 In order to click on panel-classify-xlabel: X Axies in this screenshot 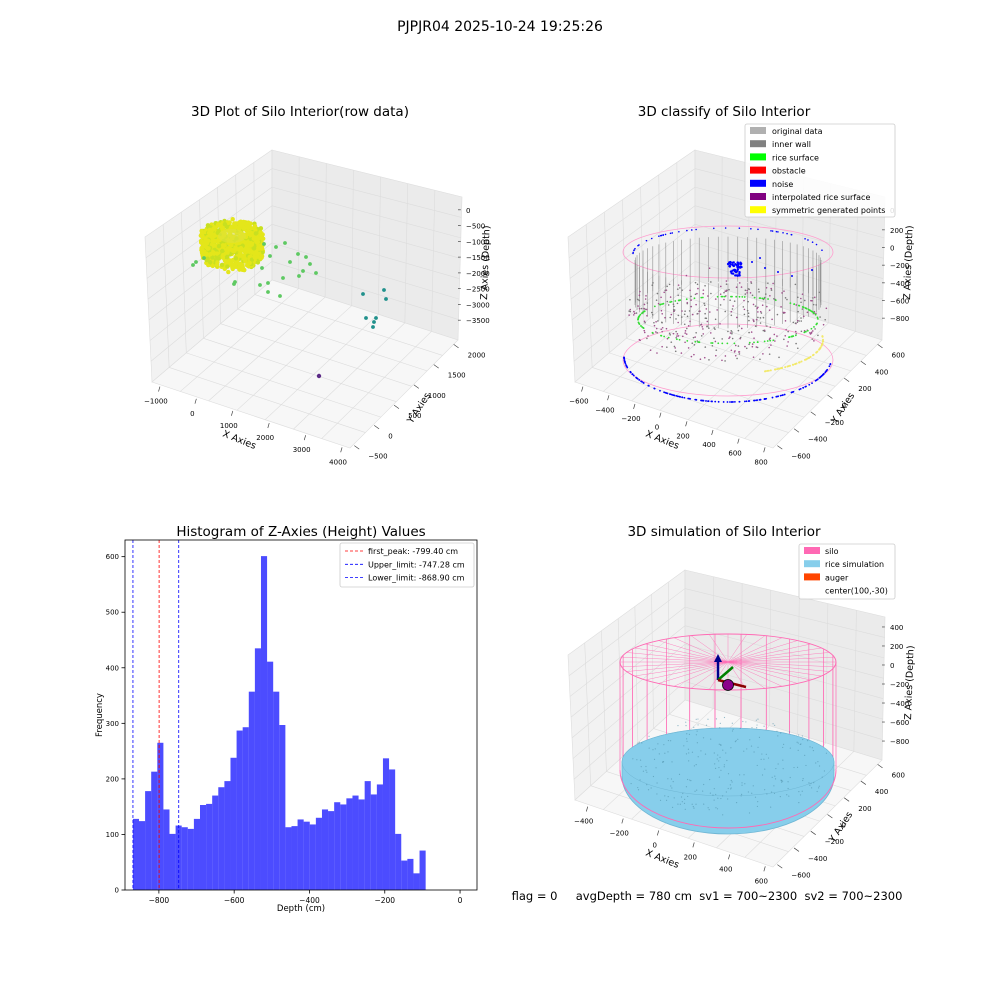, I will do `click(662, 440)`.